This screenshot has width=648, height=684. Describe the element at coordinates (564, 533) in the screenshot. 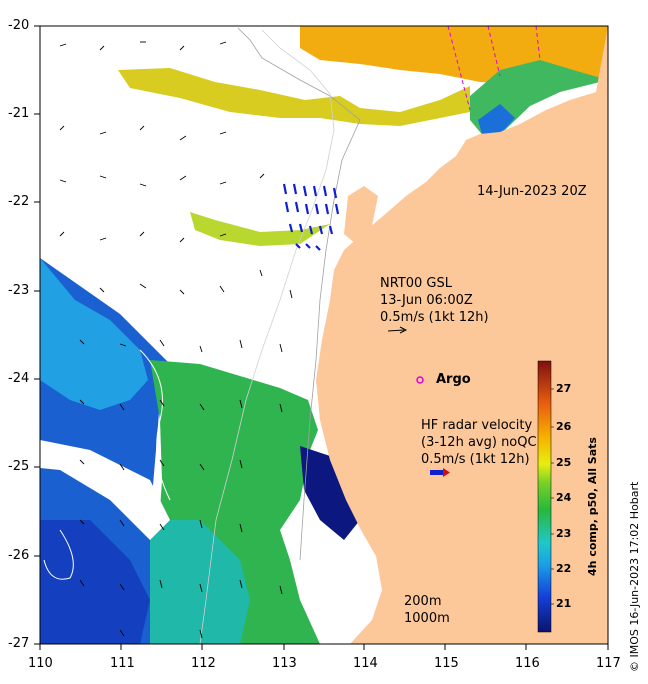

I see `colorbar-tick-label: 23` at that location.